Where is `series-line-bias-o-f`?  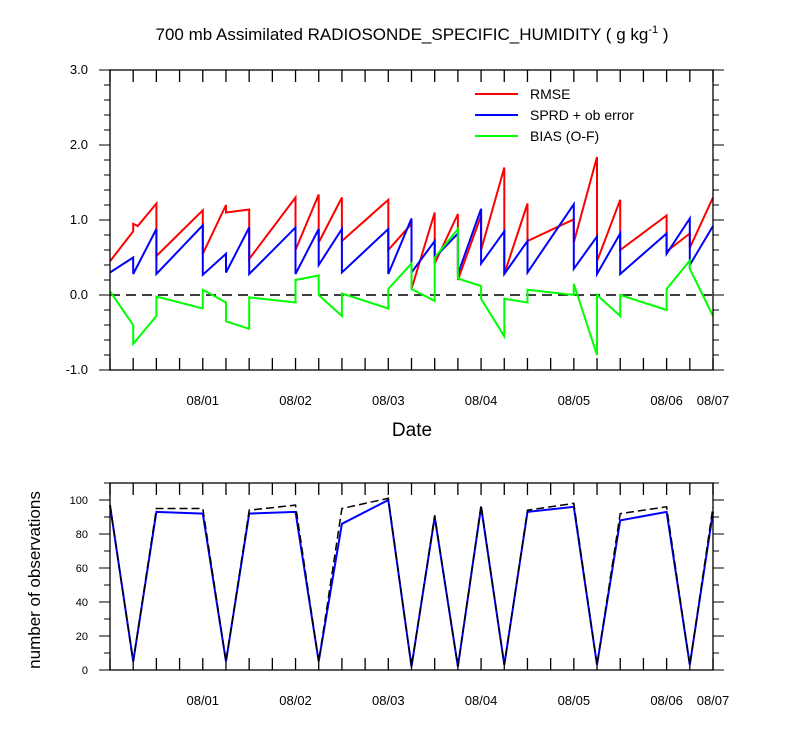
series-line-bias-o-f is located at coordinates (411, 291).